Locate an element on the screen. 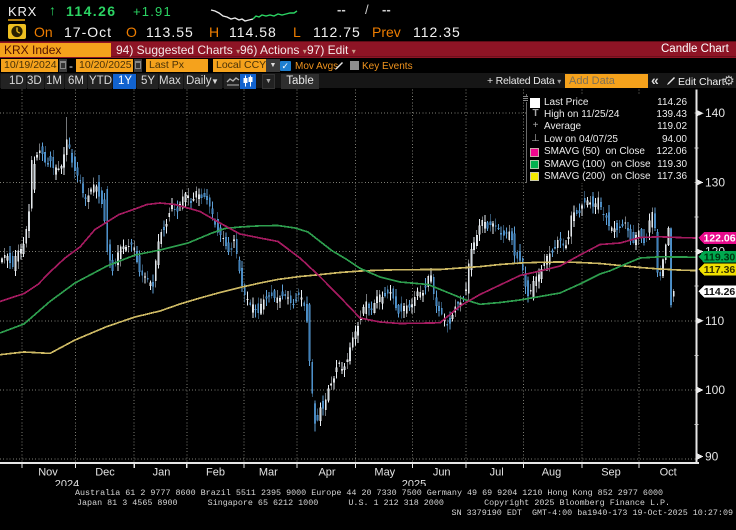 The width and height of the screenshot is (736, 530). svg-text: Mar is located at coordinates (268, 473).